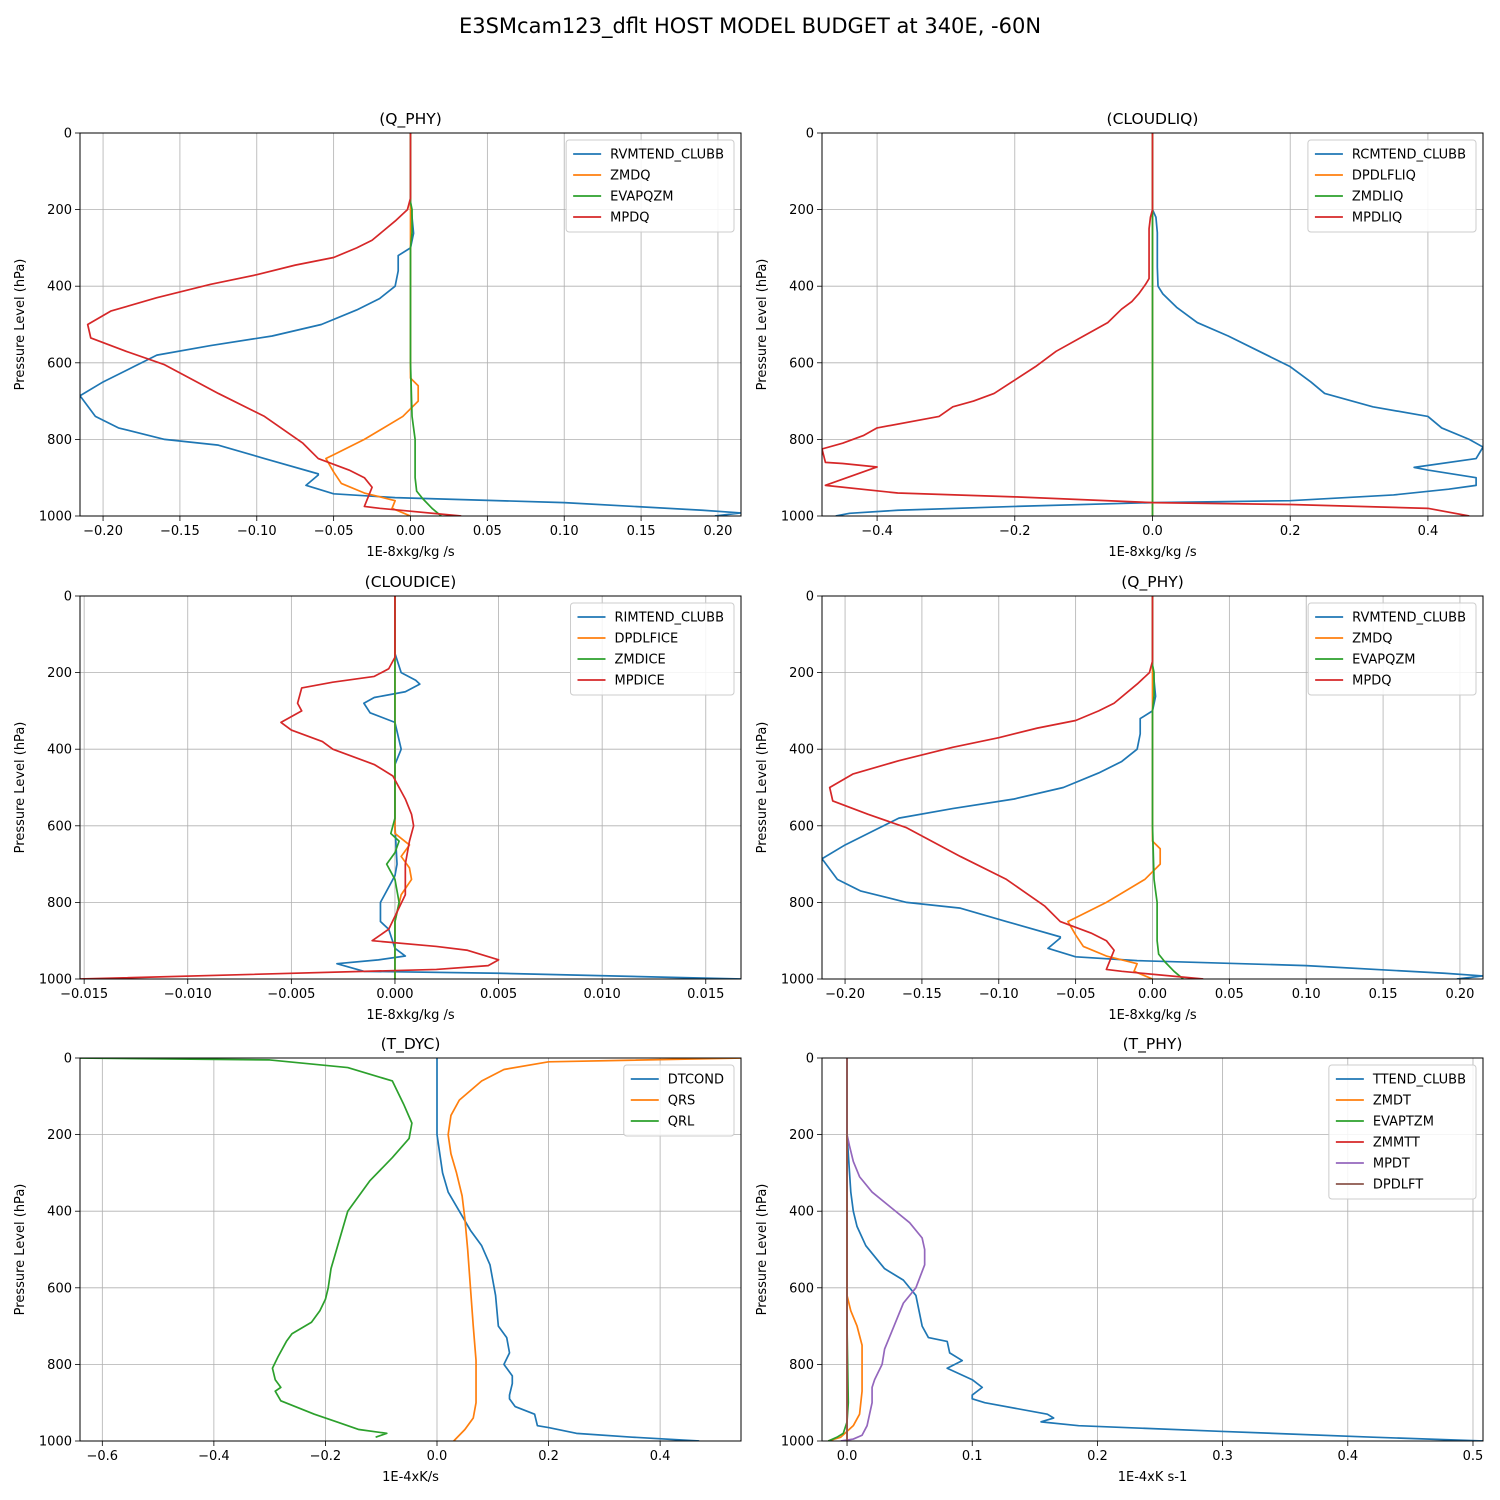 This screenshot has width=1500, height=1500. Describe the element at coordinates (670, 618) in the screenshot. I see `legend-label-rimtend-clubb: RIMTEND_CLUBB` at that location.